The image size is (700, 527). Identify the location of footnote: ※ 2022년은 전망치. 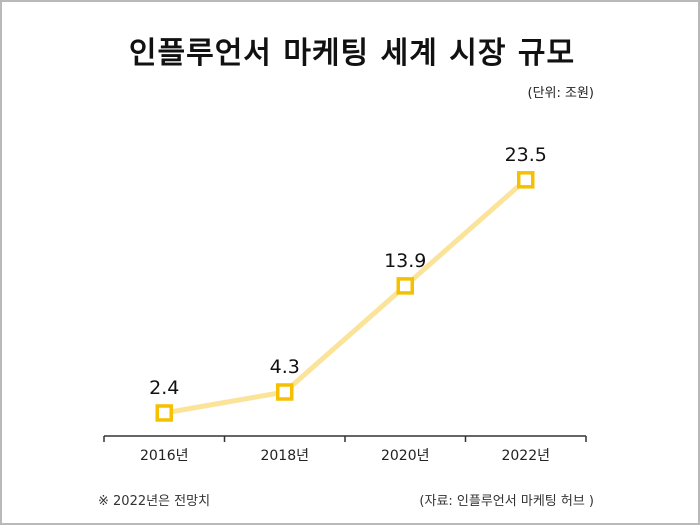
(154, 501).